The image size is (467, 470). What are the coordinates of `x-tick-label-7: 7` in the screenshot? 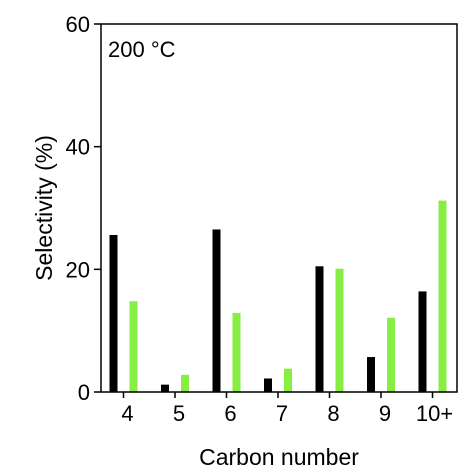 It's located at (282, 413).